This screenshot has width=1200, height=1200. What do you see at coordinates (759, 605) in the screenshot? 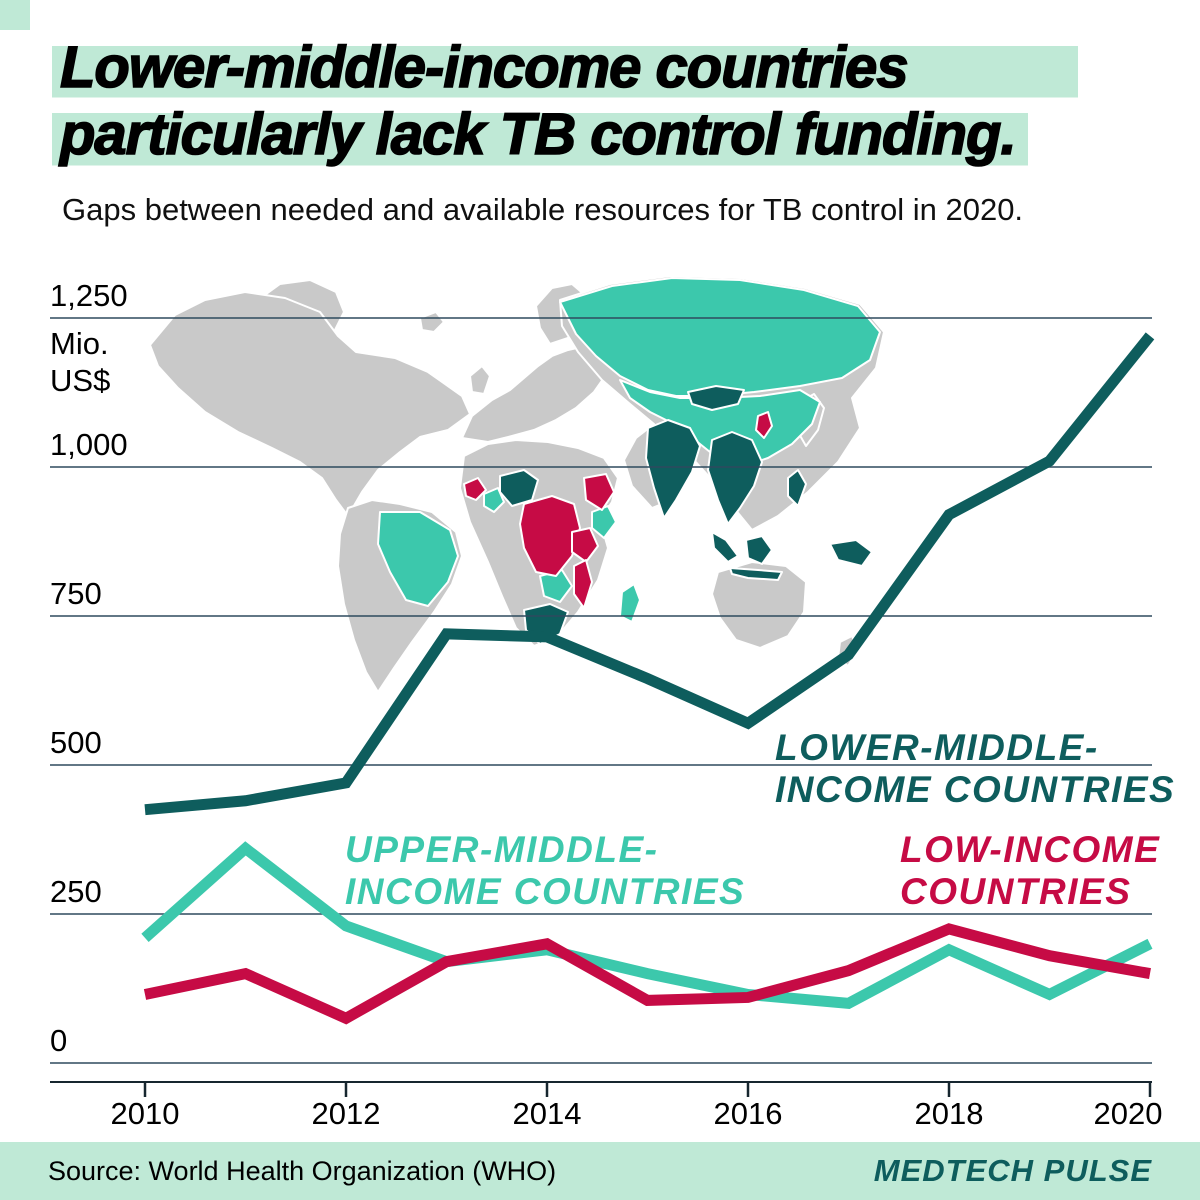
I see `map-region-australia` at bounding box center [759, 605].